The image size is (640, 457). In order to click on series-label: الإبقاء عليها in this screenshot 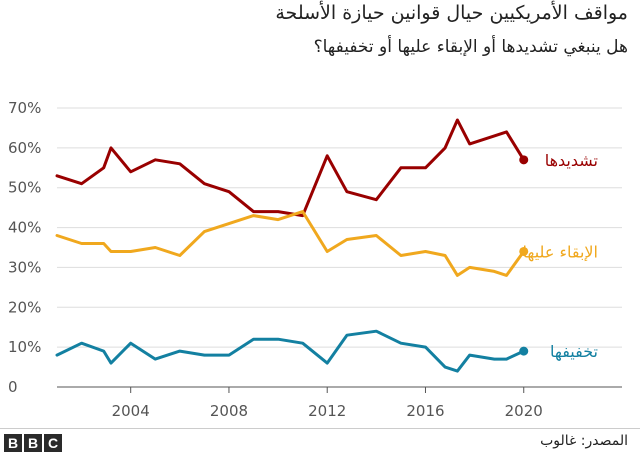, I will do `click(560, 252)`.